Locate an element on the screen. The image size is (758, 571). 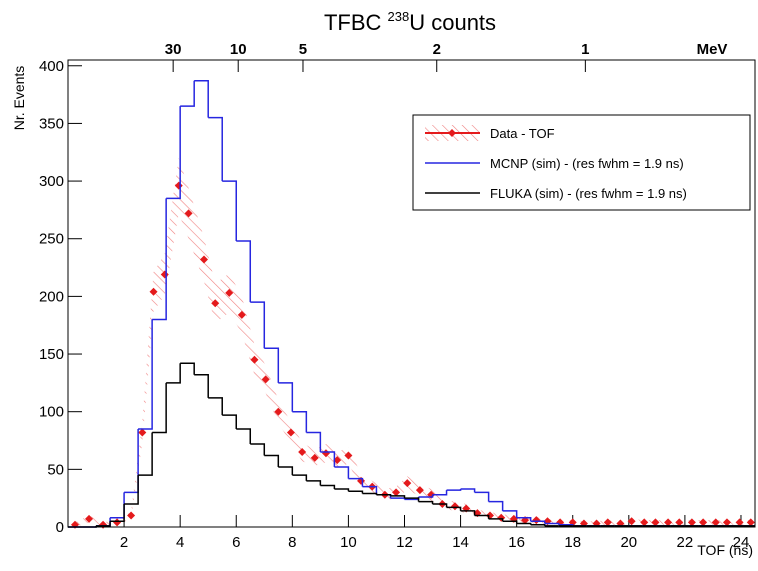
x-tick-label: 10 is located at coordinates (348, 542).